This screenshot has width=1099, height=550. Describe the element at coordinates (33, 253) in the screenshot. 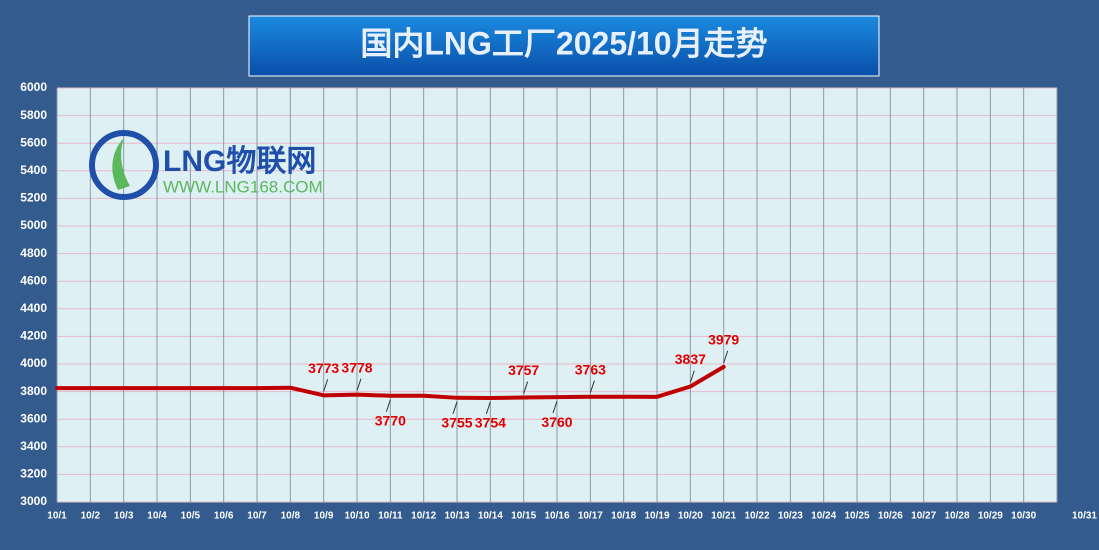

I see `y-tick-label: 4800` at that location.